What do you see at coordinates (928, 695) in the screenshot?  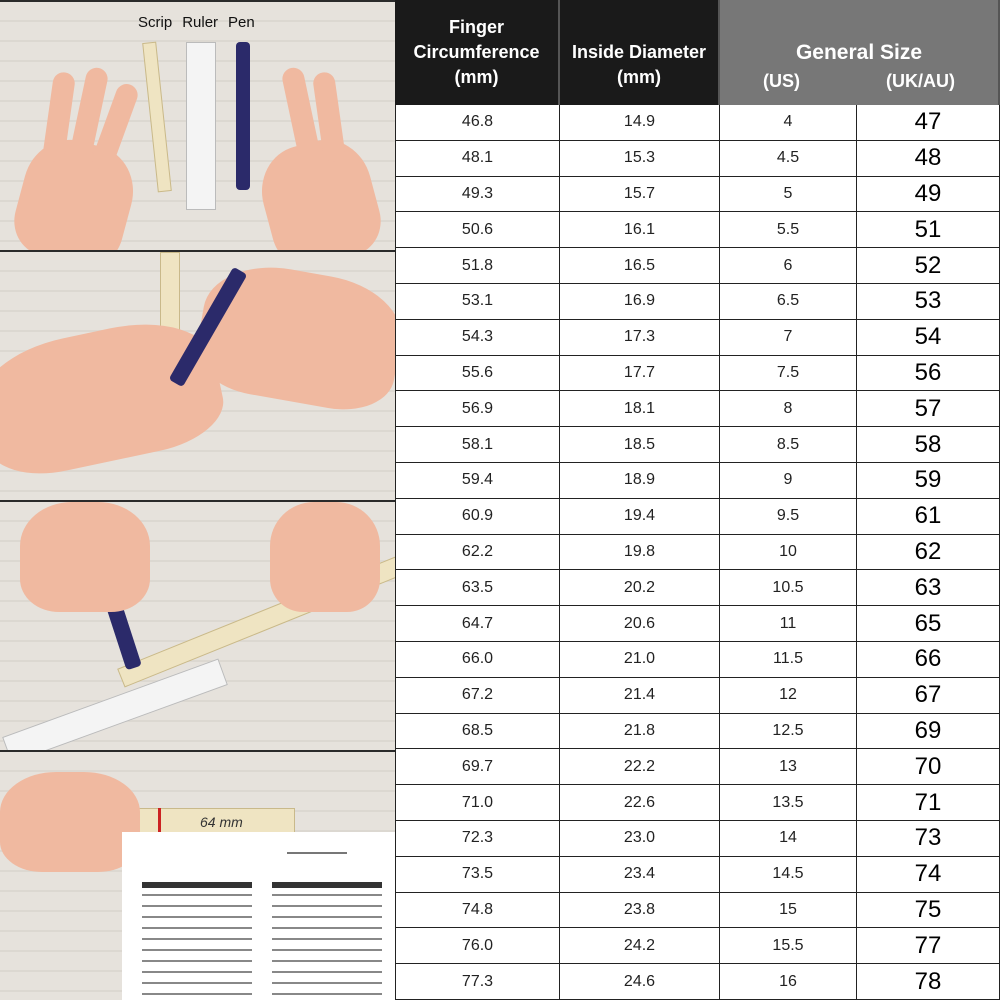 I see `cell-uk-au-size: 67` at bounding box center [928, 695].